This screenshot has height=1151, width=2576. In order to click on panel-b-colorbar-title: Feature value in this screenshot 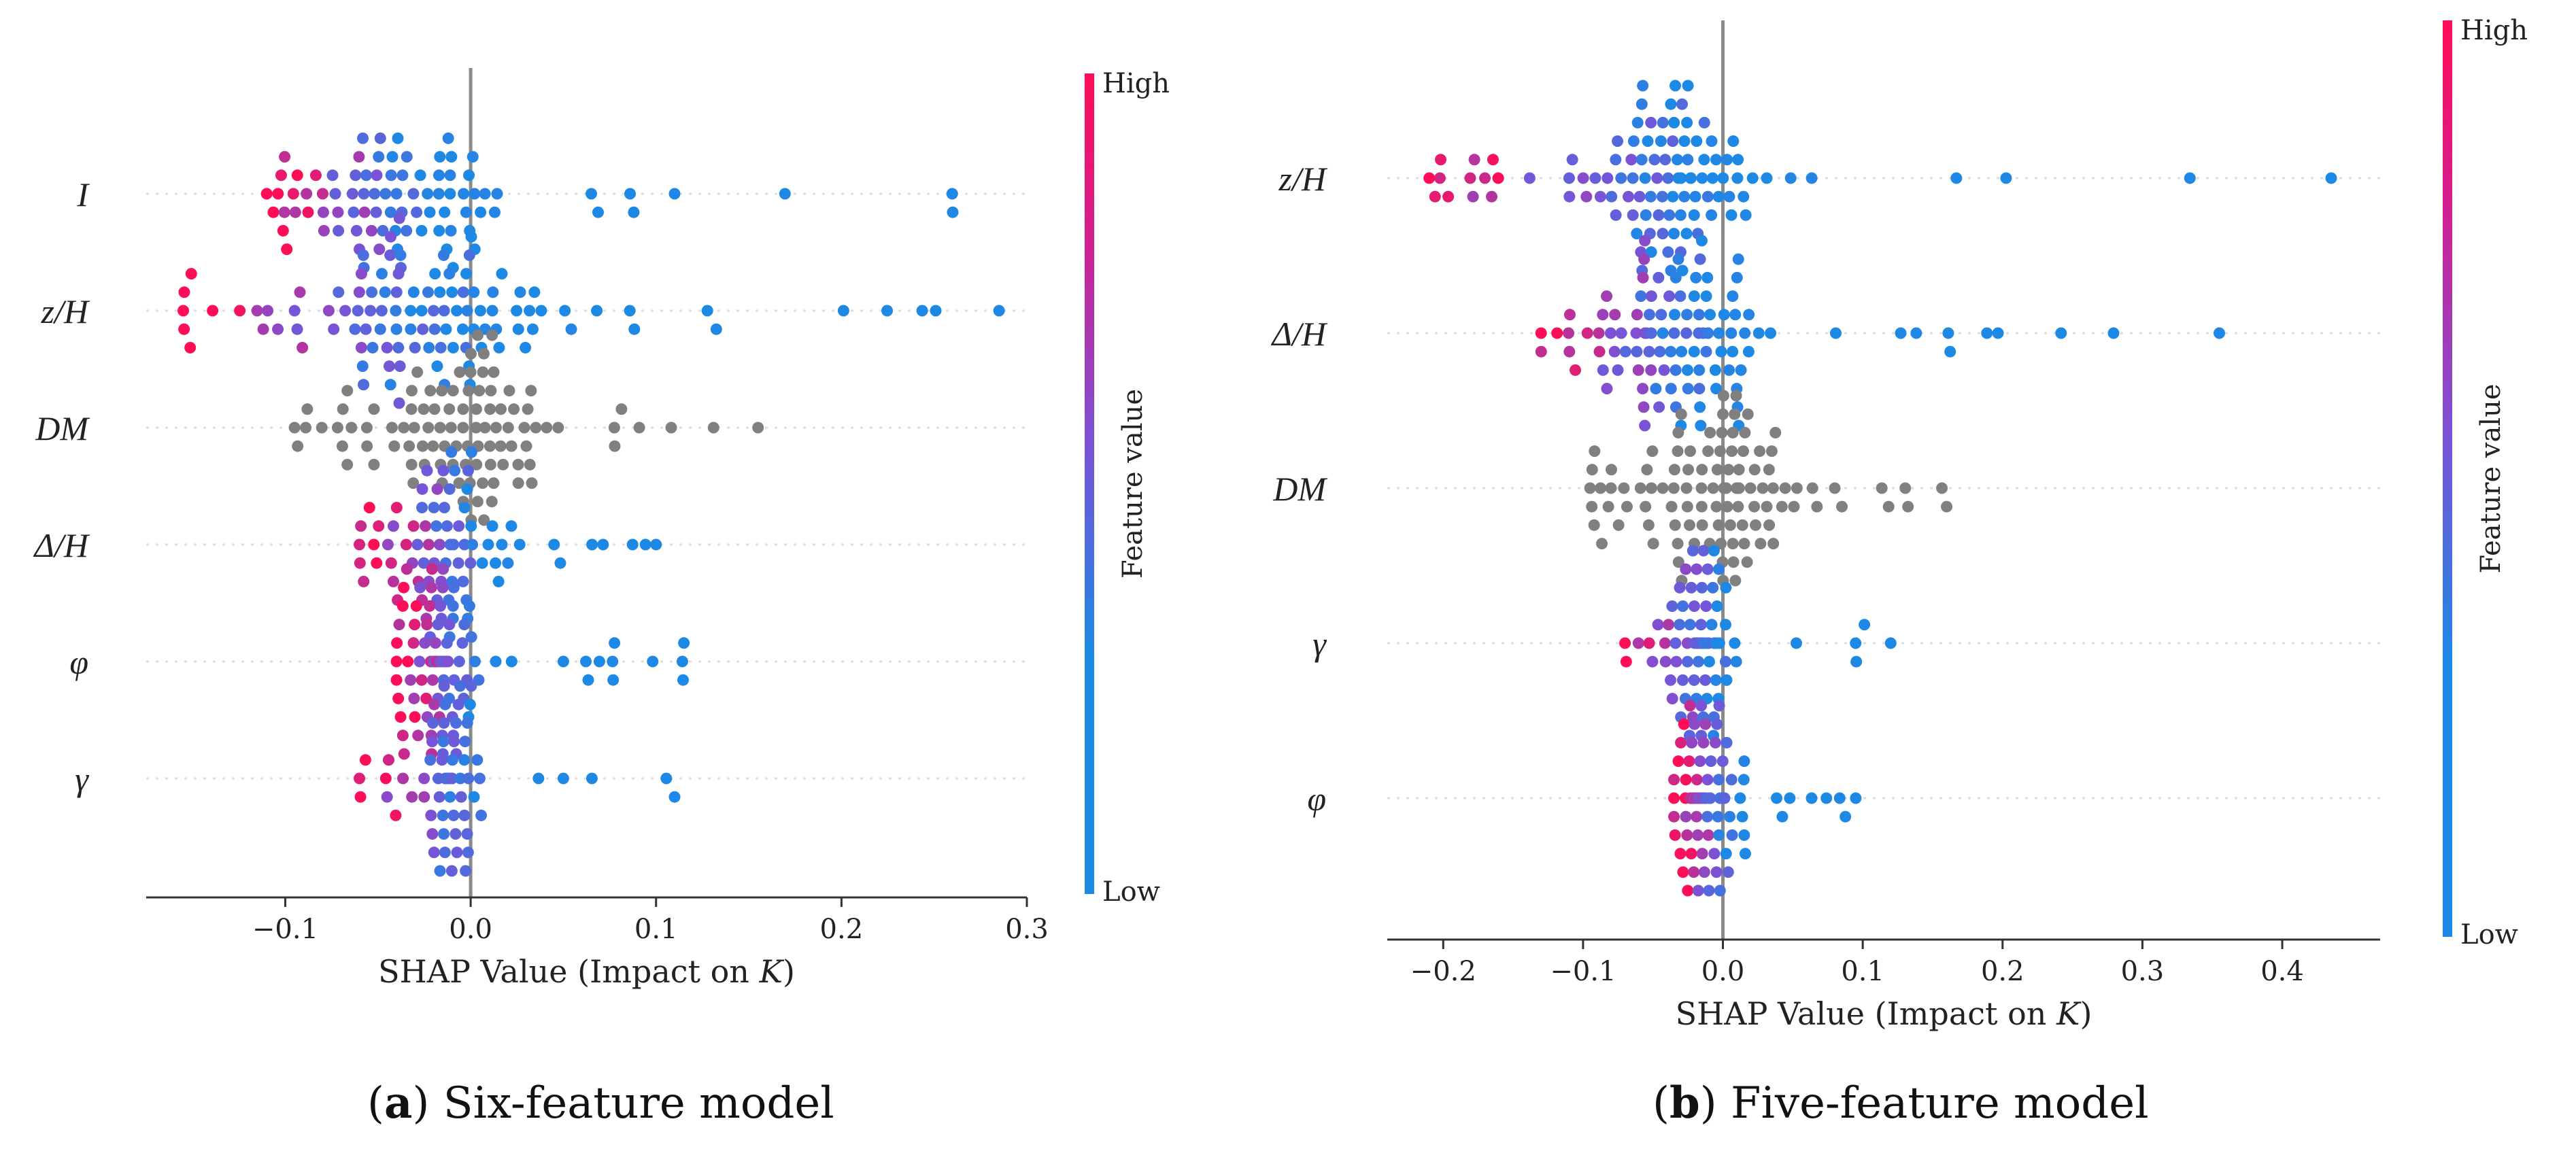, I will do `click(2491, 478)`.